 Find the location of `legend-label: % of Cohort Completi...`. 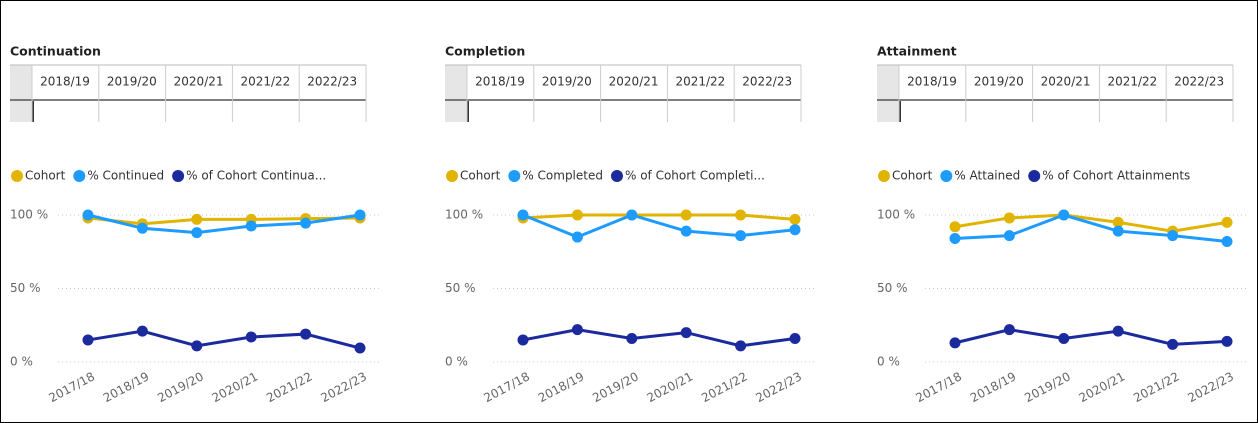

legend-label: % of Cohort Completi... is located at coordinates (695, 176).